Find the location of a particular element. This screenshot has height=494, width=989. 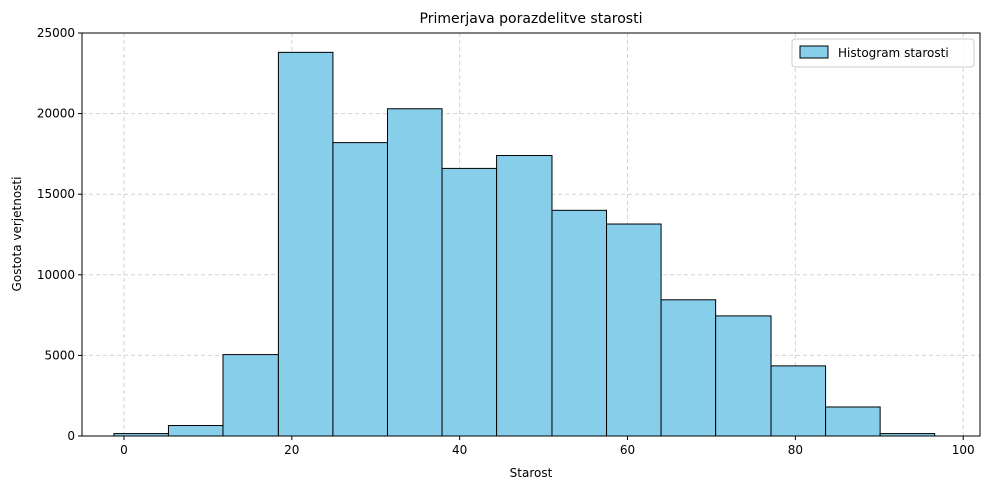

y-tick-label: 20000 is located at coordinates (56, 114).